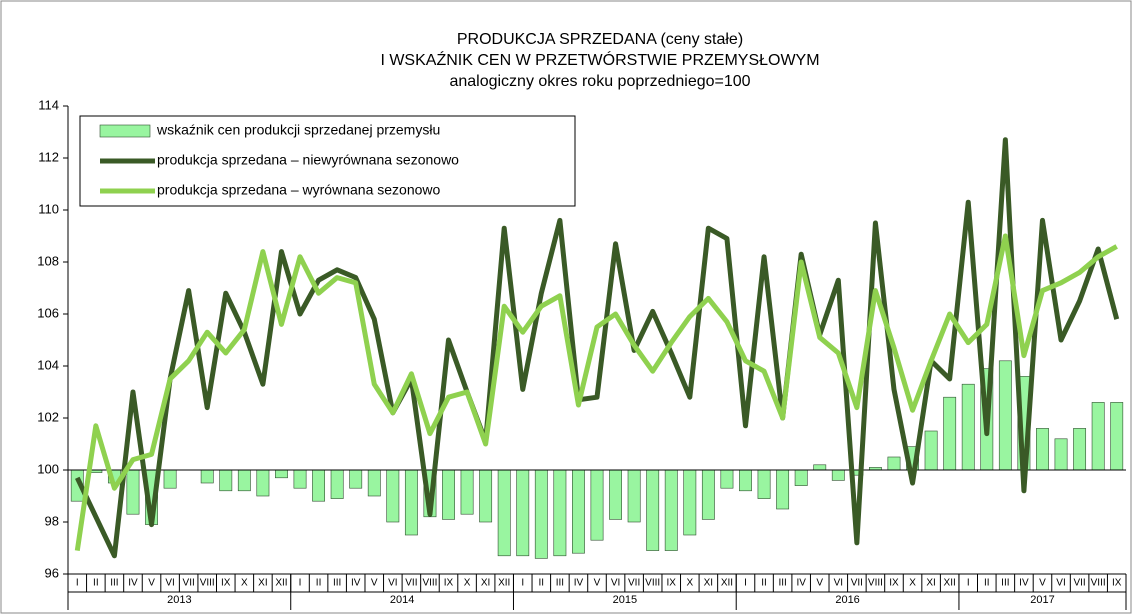 The width and height of the screenshot is (1132, 614). What do you see at coordinates (48, 260) in the screenshot?
I see `y-tick-label: 108` at bounding box center [48, 260].